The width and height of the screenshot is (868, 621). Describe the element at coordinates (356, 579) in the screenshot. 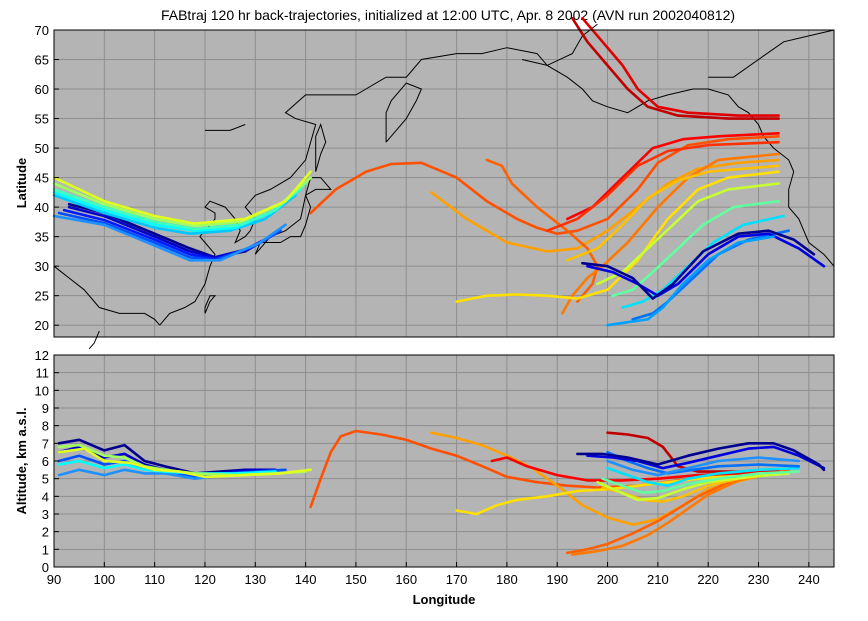

I see `bottom-xtick-label: 150` at that location.